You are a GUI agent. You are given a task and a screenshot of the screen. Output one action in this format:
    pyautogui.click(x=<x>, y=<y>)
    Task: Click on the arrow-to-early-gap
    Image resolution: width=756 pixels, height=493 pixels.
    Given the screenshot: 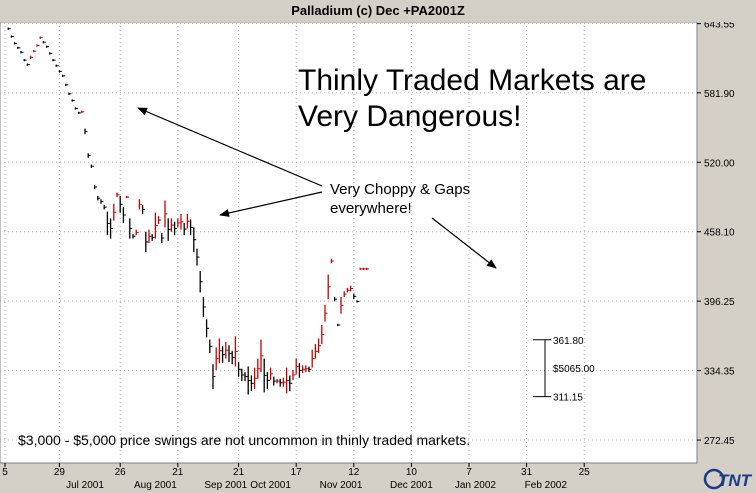 What is the action you would take?
    pyautogui.click(x=230, y=147)
    